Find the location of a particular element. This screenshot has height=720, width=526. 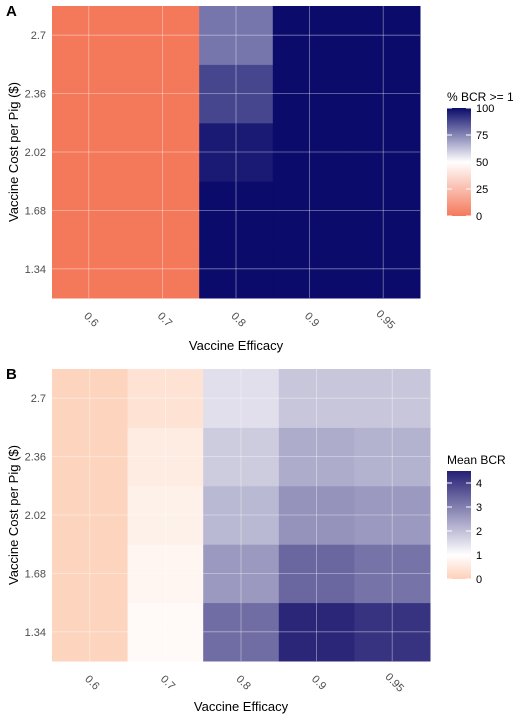

legend-tick-label: 3 is located at coordinates (479, 508).